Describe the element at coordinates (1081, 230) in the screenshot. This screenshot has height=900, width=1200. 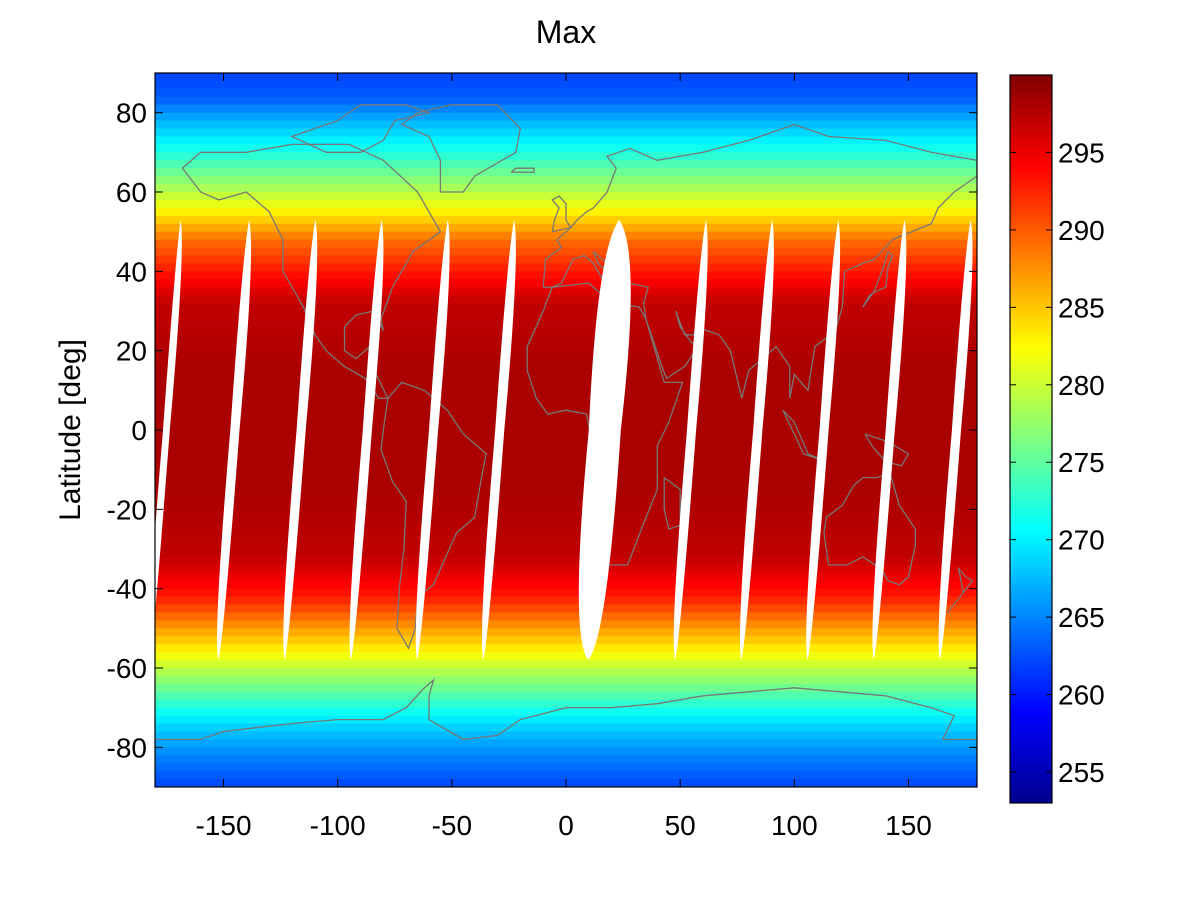
I see `colorbar-tick-label: 290` at that location.